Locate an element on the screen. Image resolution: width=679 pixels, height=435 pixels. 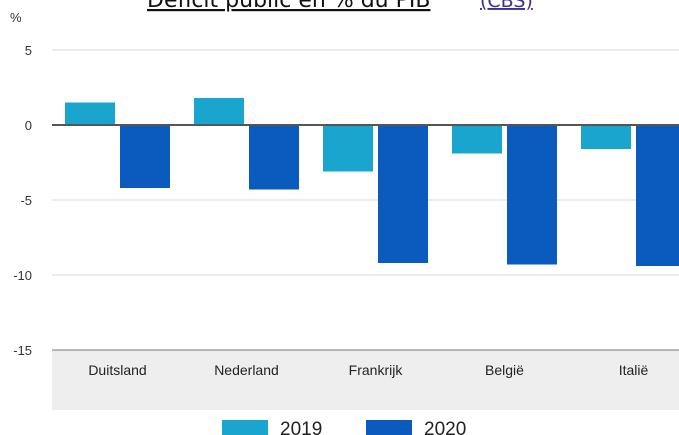
legend: 2019 2020 is located at coordinates (344, 427).